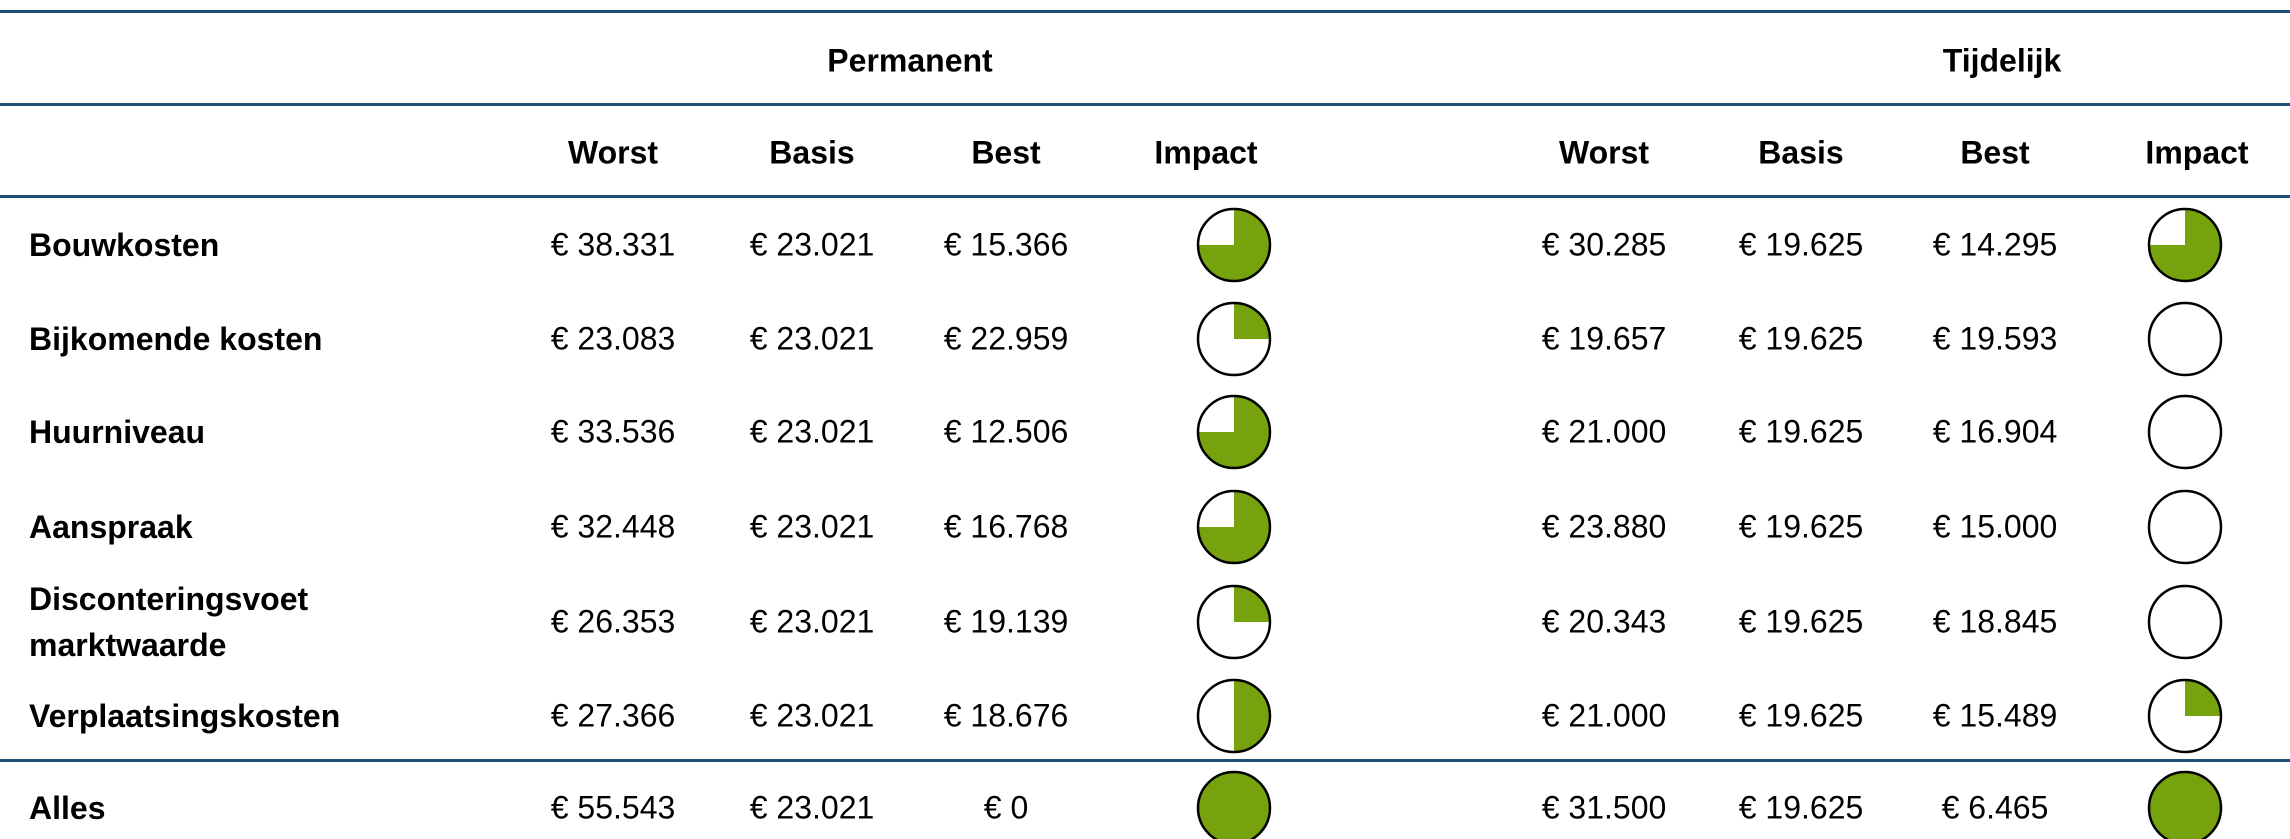 This screenshot has width=2290, height=839. What do you see at coordinates (185, 716) in the screenshot?
I see `row-label: Verplaatsingskosten` at bounding box center [185, 716].